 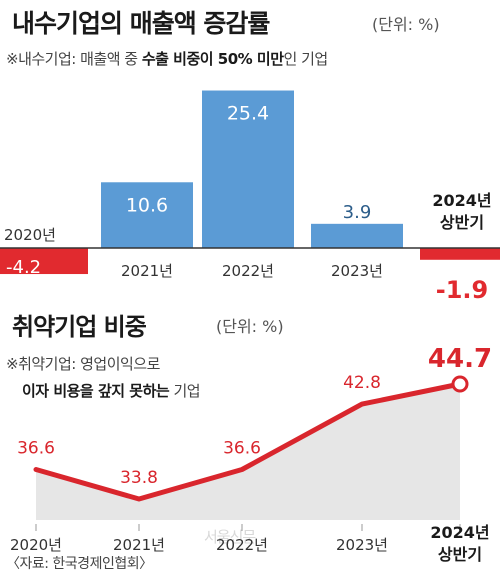 I want to click on line-category-label-2: 2021년, so click(x=139, y=545).